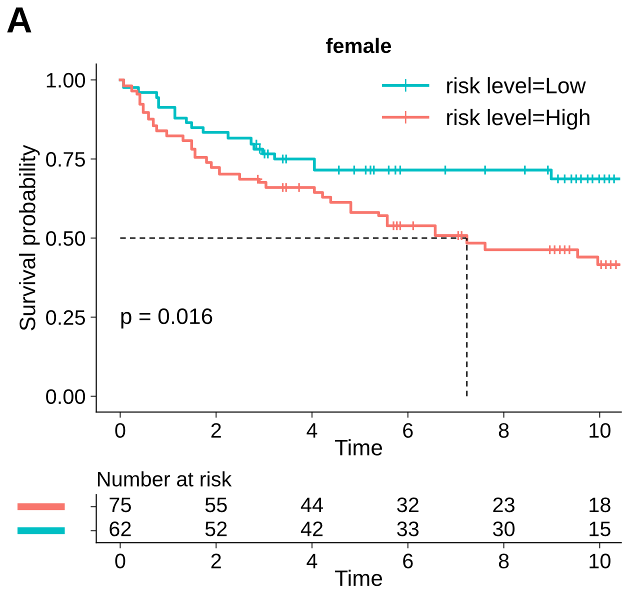 Image resolution: width=625 pixels, height=616 pixels. I want to click on legend-label: risk level=High, so click(518, 119).